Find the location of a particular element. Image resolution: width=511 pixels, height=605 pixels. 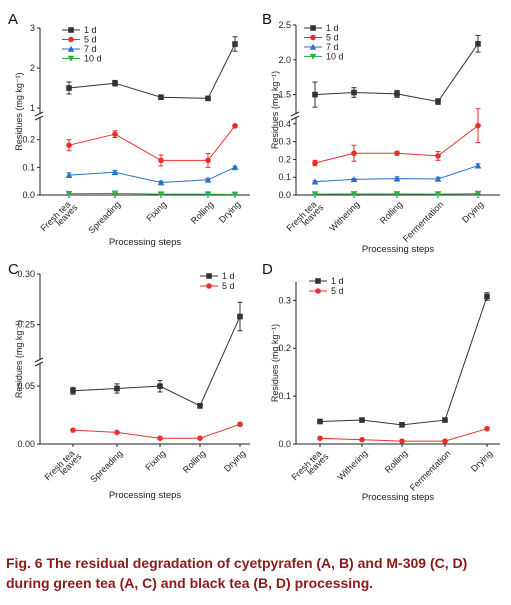

series-5d is located at coordinates (152, 145).